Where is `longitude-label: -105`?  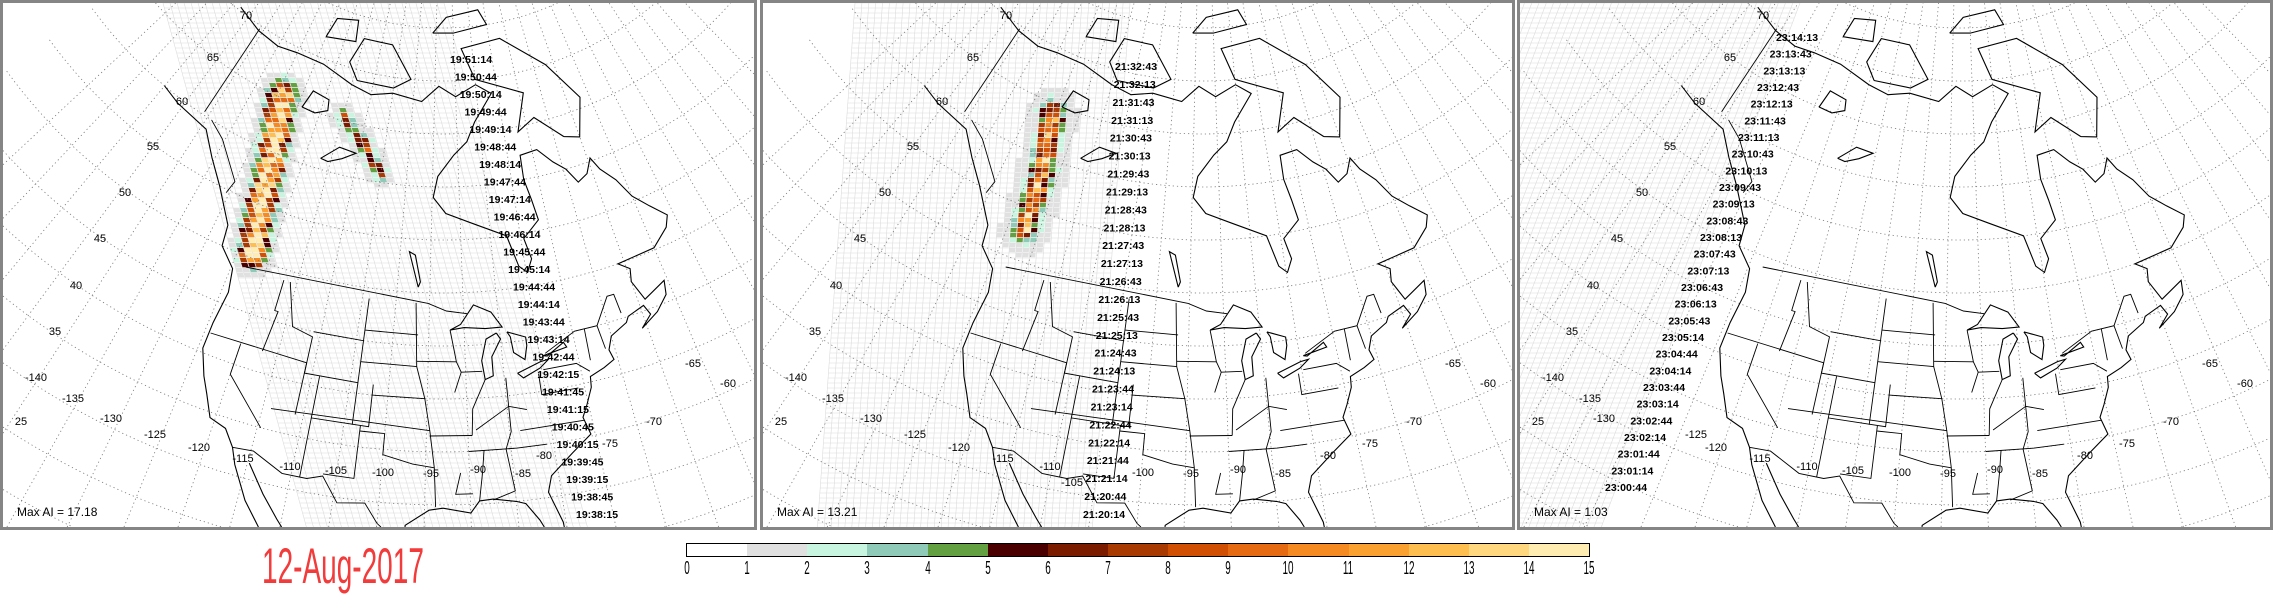
longitude-label: -105 is located at coordinates (1072, 483).